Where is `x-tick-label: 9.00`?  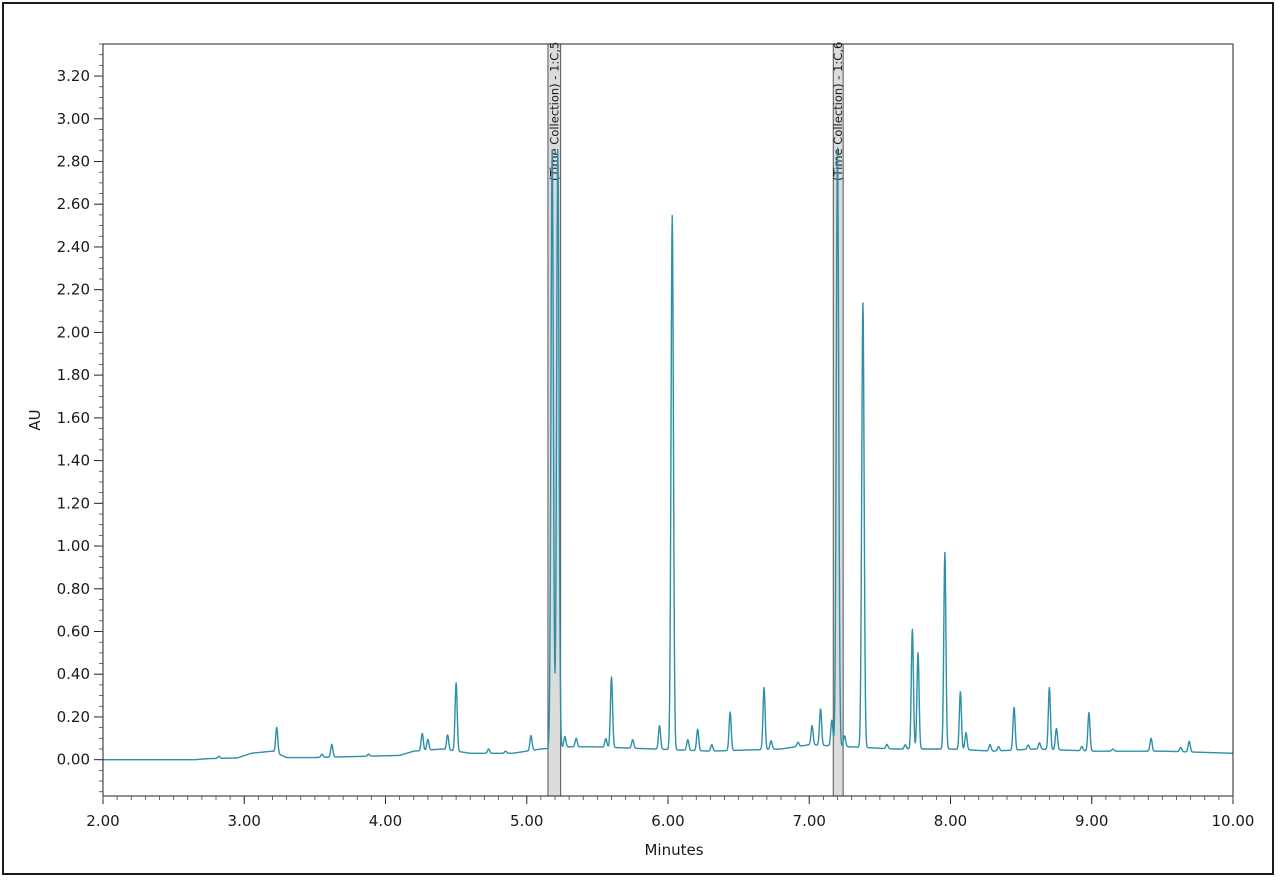 x-tick-label: 9.00 is located at coordinates (1091, 821).